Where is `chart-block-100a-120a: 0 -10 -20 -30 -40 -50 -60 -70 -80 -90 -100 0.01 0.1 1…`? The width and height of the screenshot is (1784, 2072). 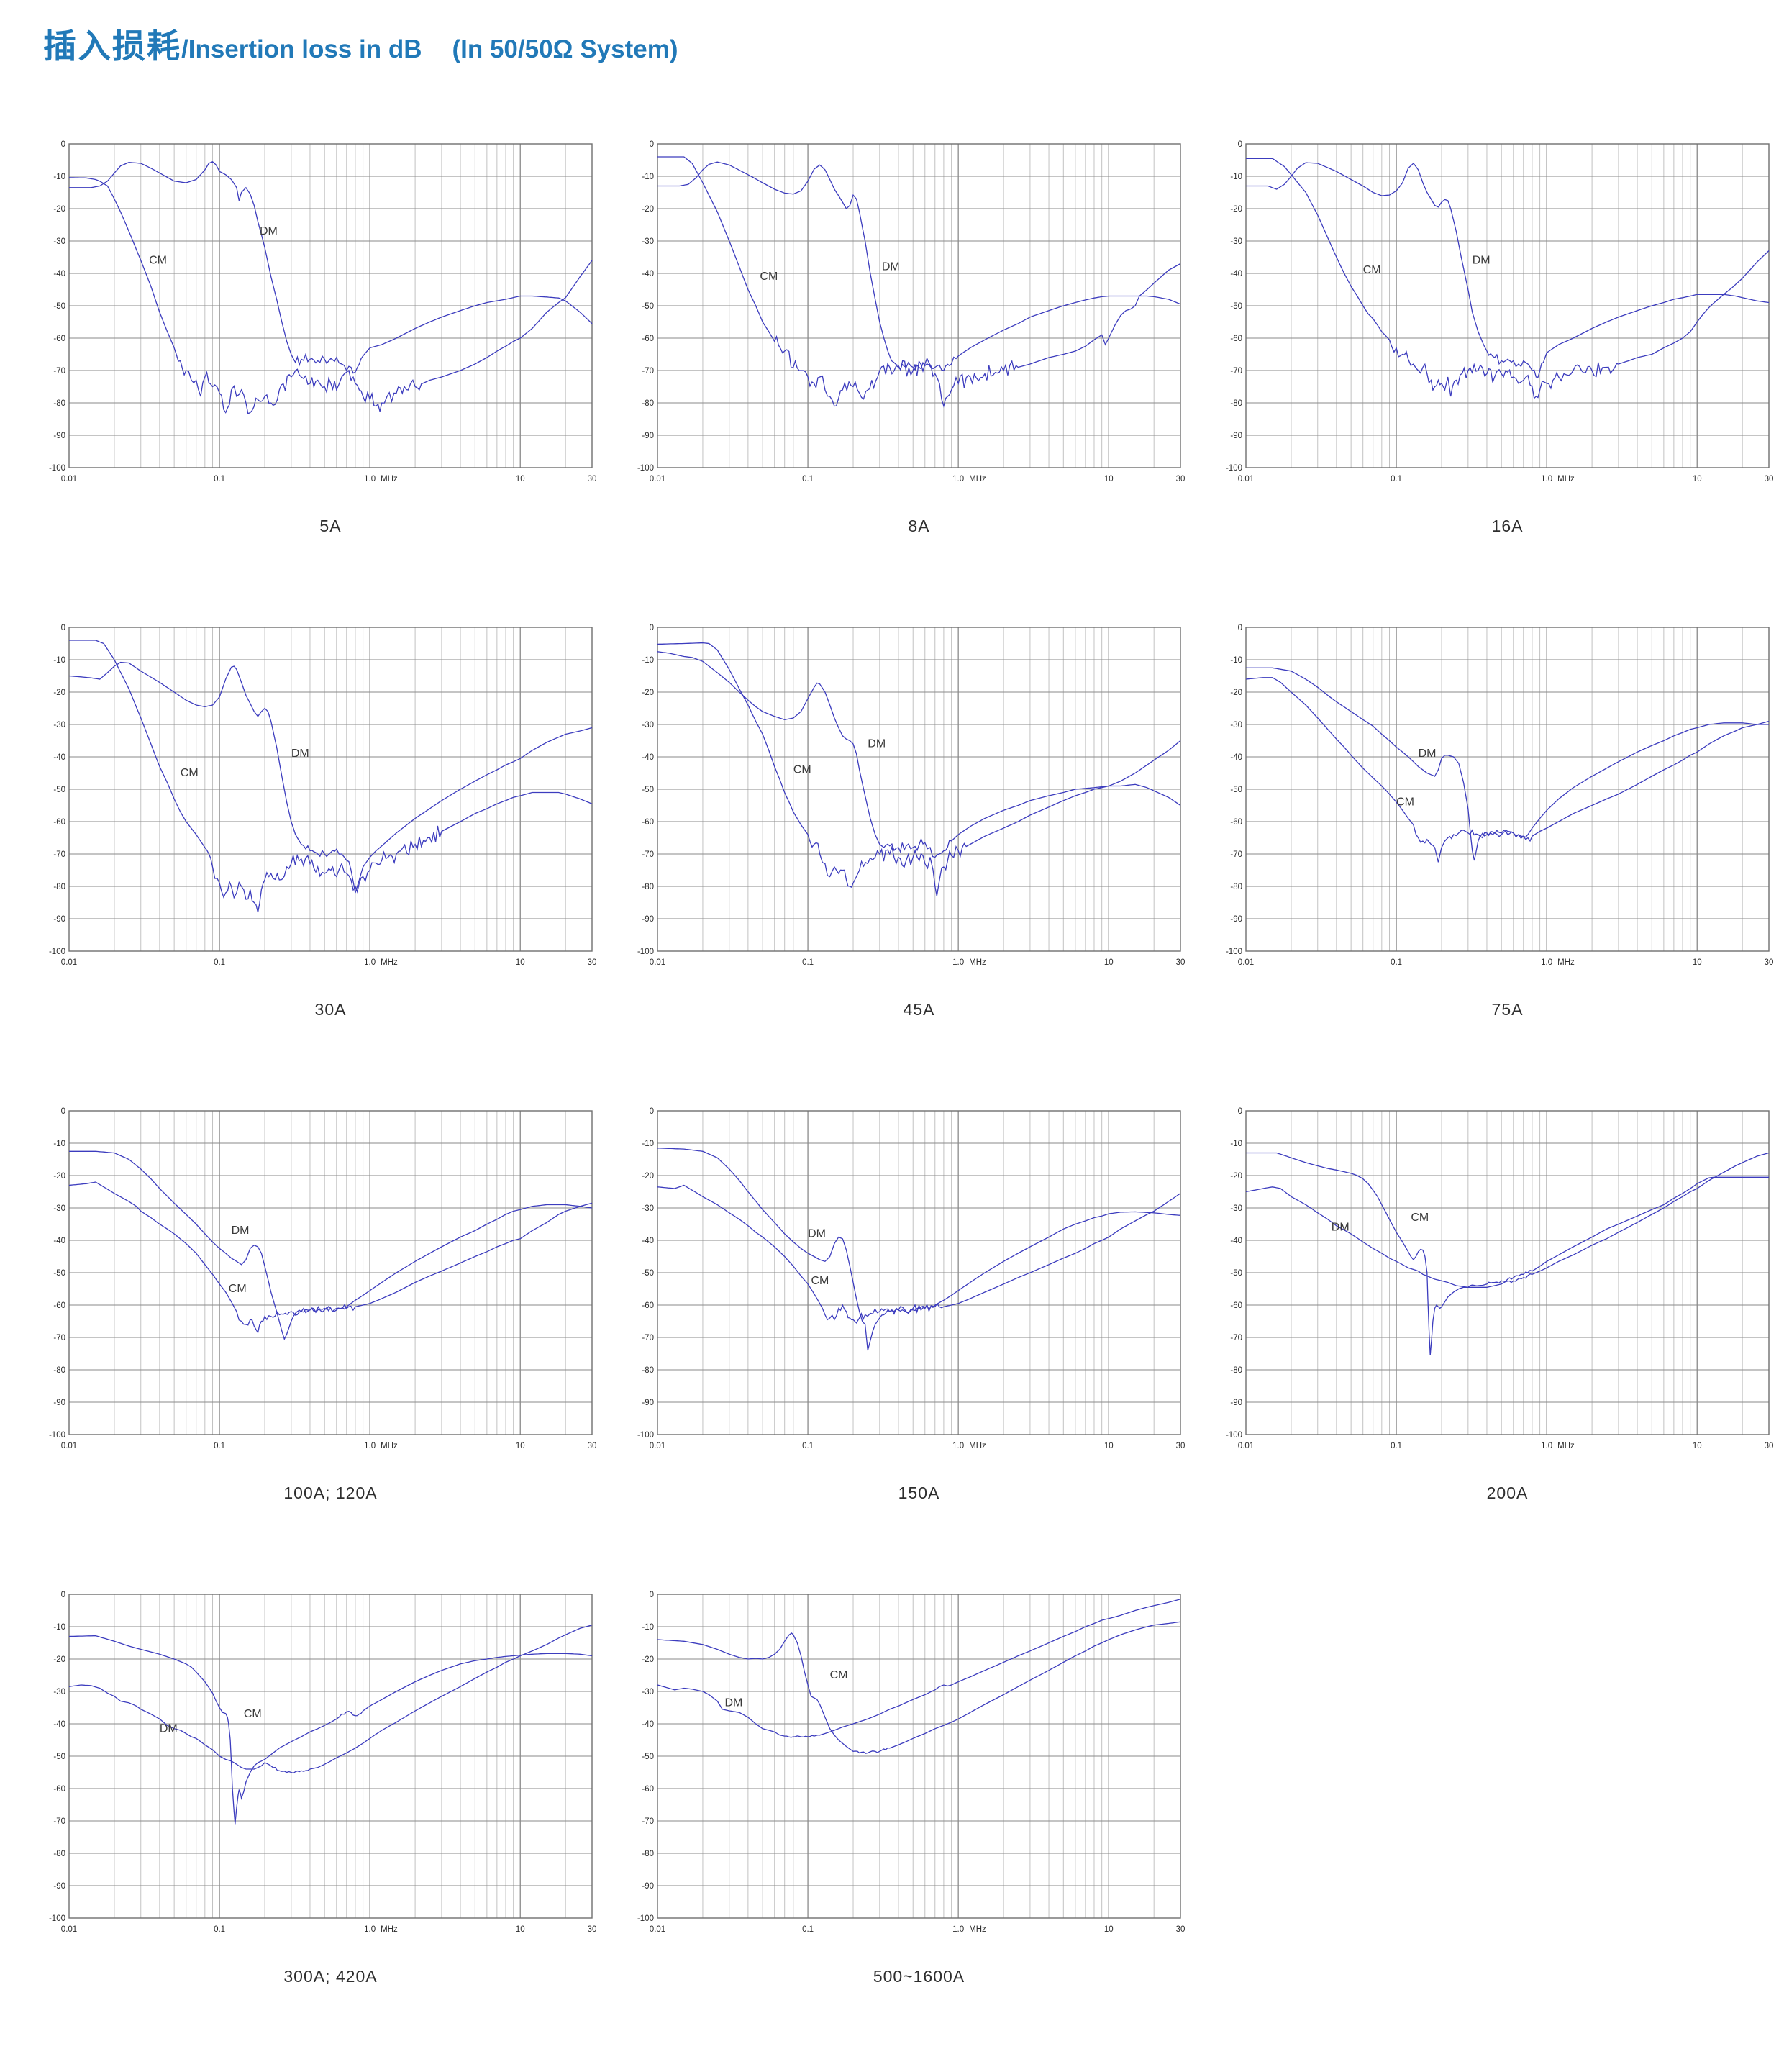 chart-block-100a-120a: 0 -10 -20 -30 -40 -50 -60 -70 -80 -90 -100 0.01 0.1 1… is located at coordinates (337, 1301).